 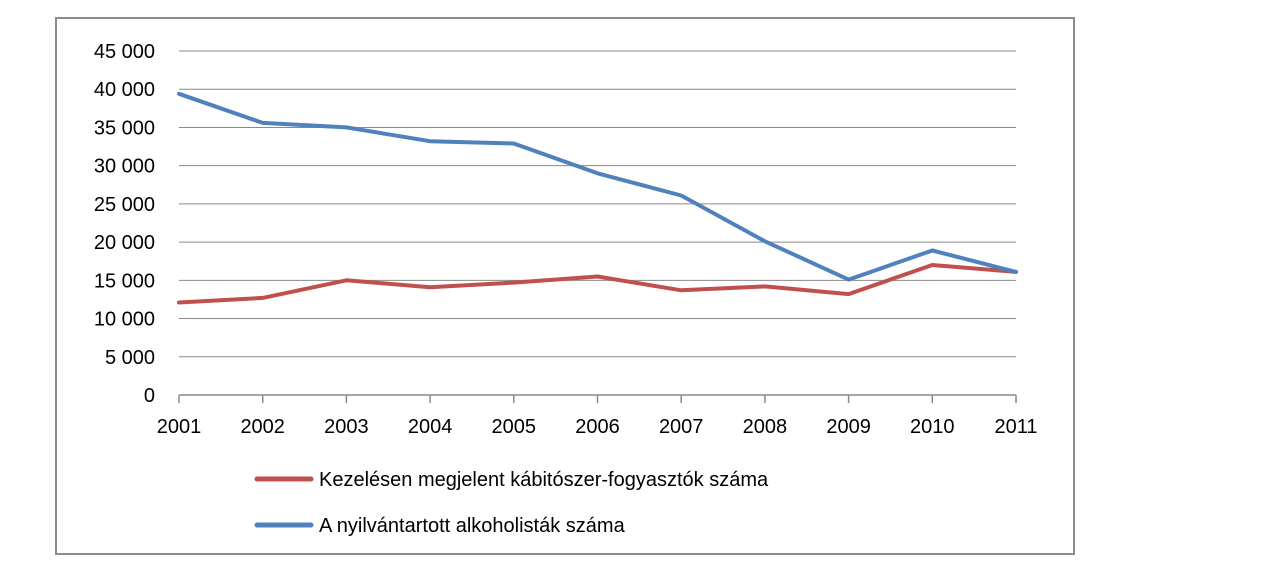 What do you see at coordinates (430, 427) in the screenshot?
I see `x-tick-label: 2004` at bounding box center [430, 427].